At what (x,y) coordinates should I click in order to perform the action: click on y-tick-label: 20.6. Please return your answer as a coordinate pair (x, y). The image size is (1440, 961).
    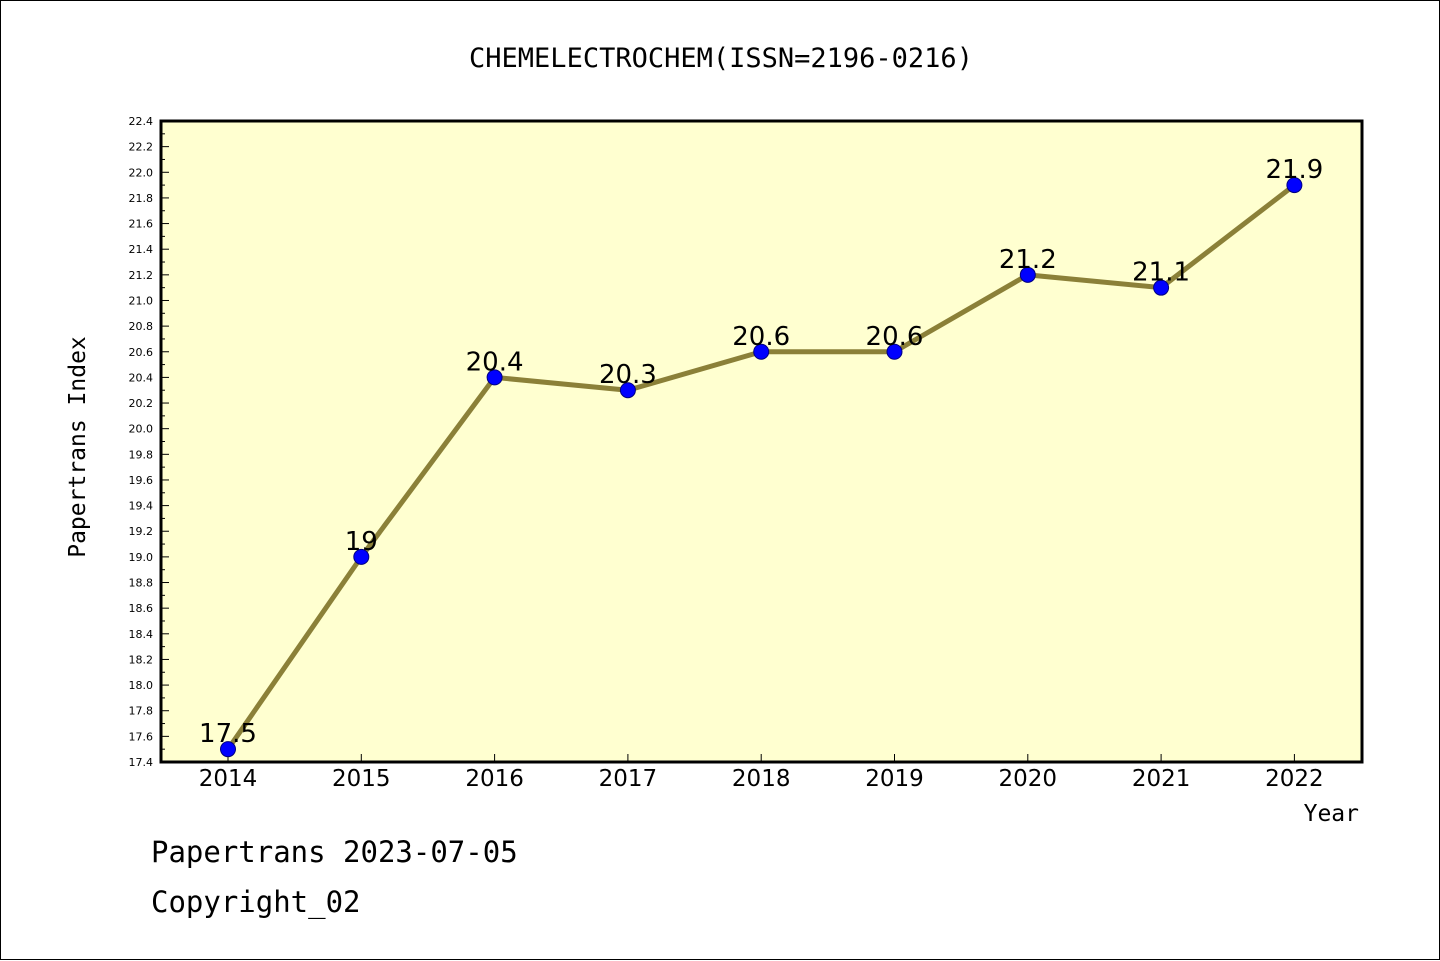
    Looking at the image, I should click on (141, 352).